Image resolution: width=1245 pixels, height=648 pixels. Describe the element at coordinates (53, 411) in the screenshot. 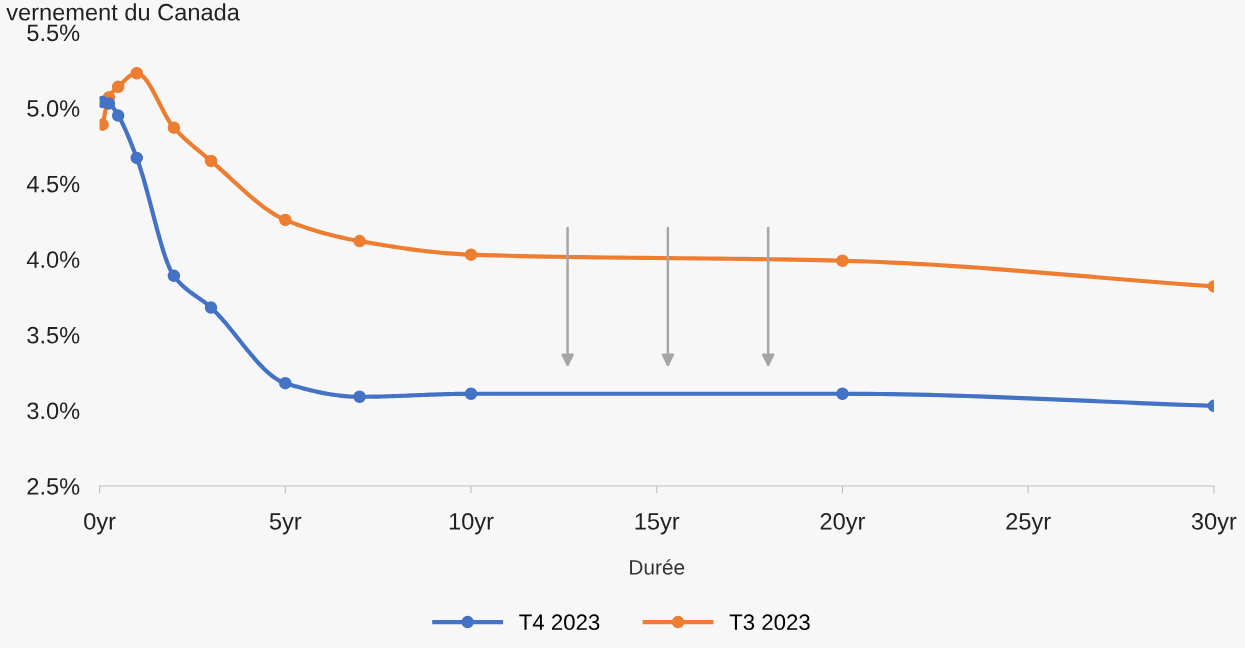

I see `y-tick-label: 3.0%` at that location.